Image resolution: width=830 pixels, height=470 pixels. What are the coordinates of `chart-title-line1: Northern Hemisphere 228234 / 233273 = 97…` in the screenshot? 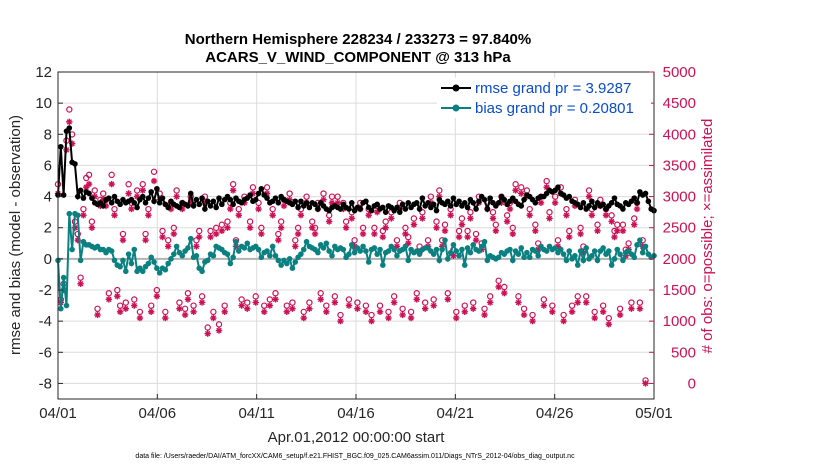 It's located at (358, 39).